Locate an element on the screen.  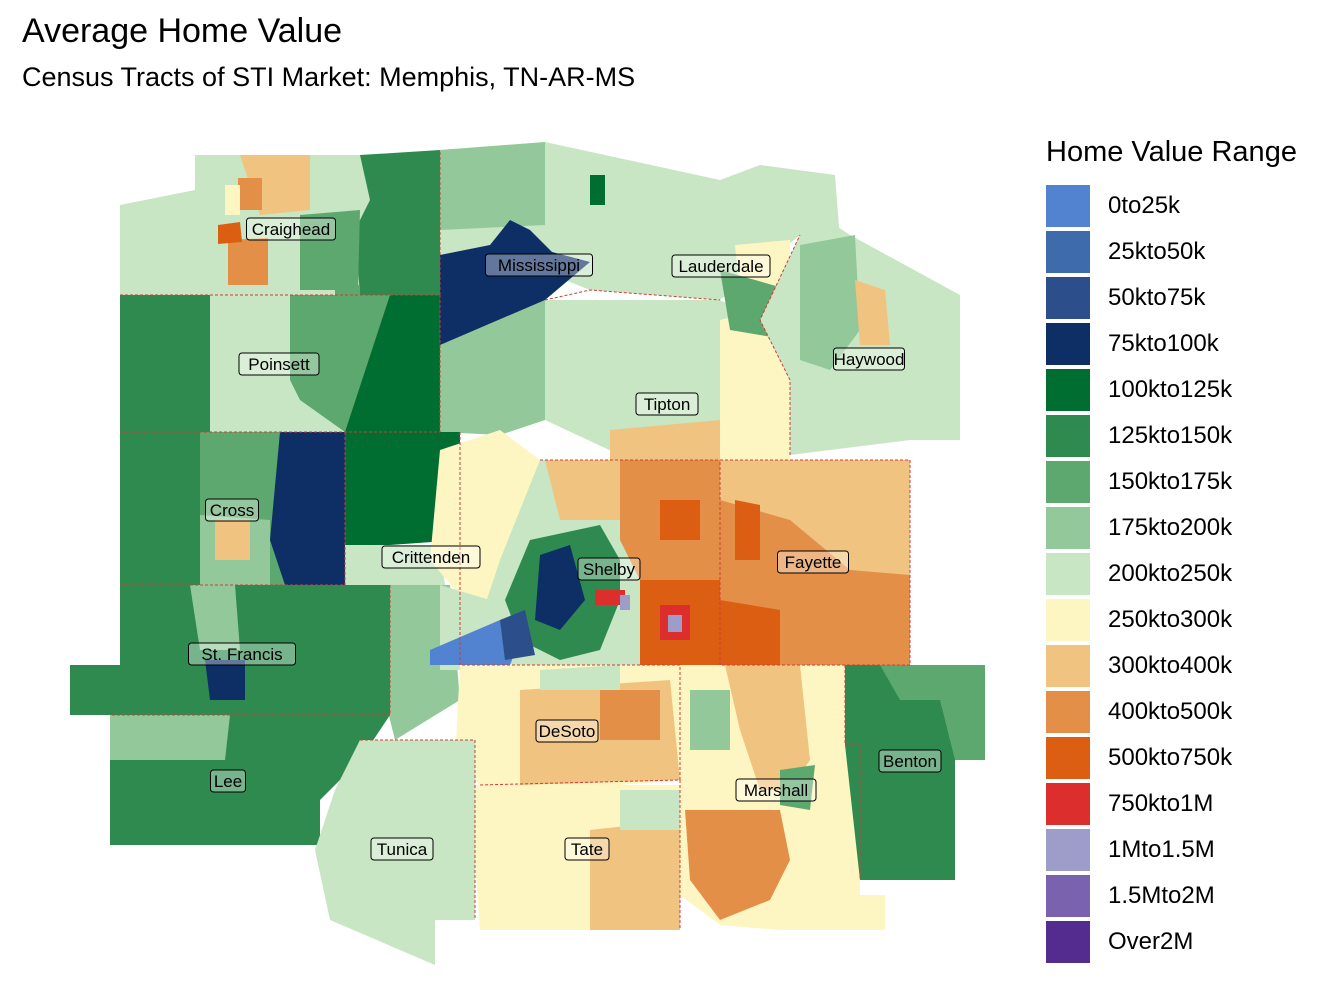
legend-label: 400kto500k is located at coordinates (1170, 711).